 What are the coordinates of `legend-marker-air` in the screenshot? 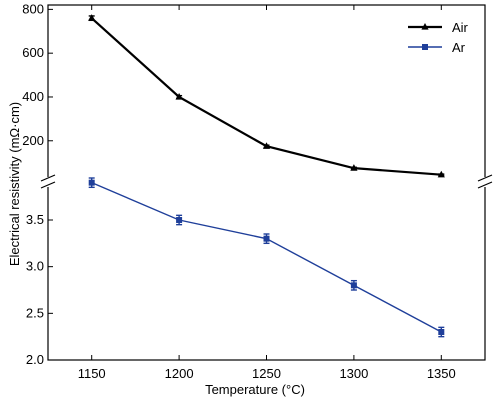 It's located at (425, 26).